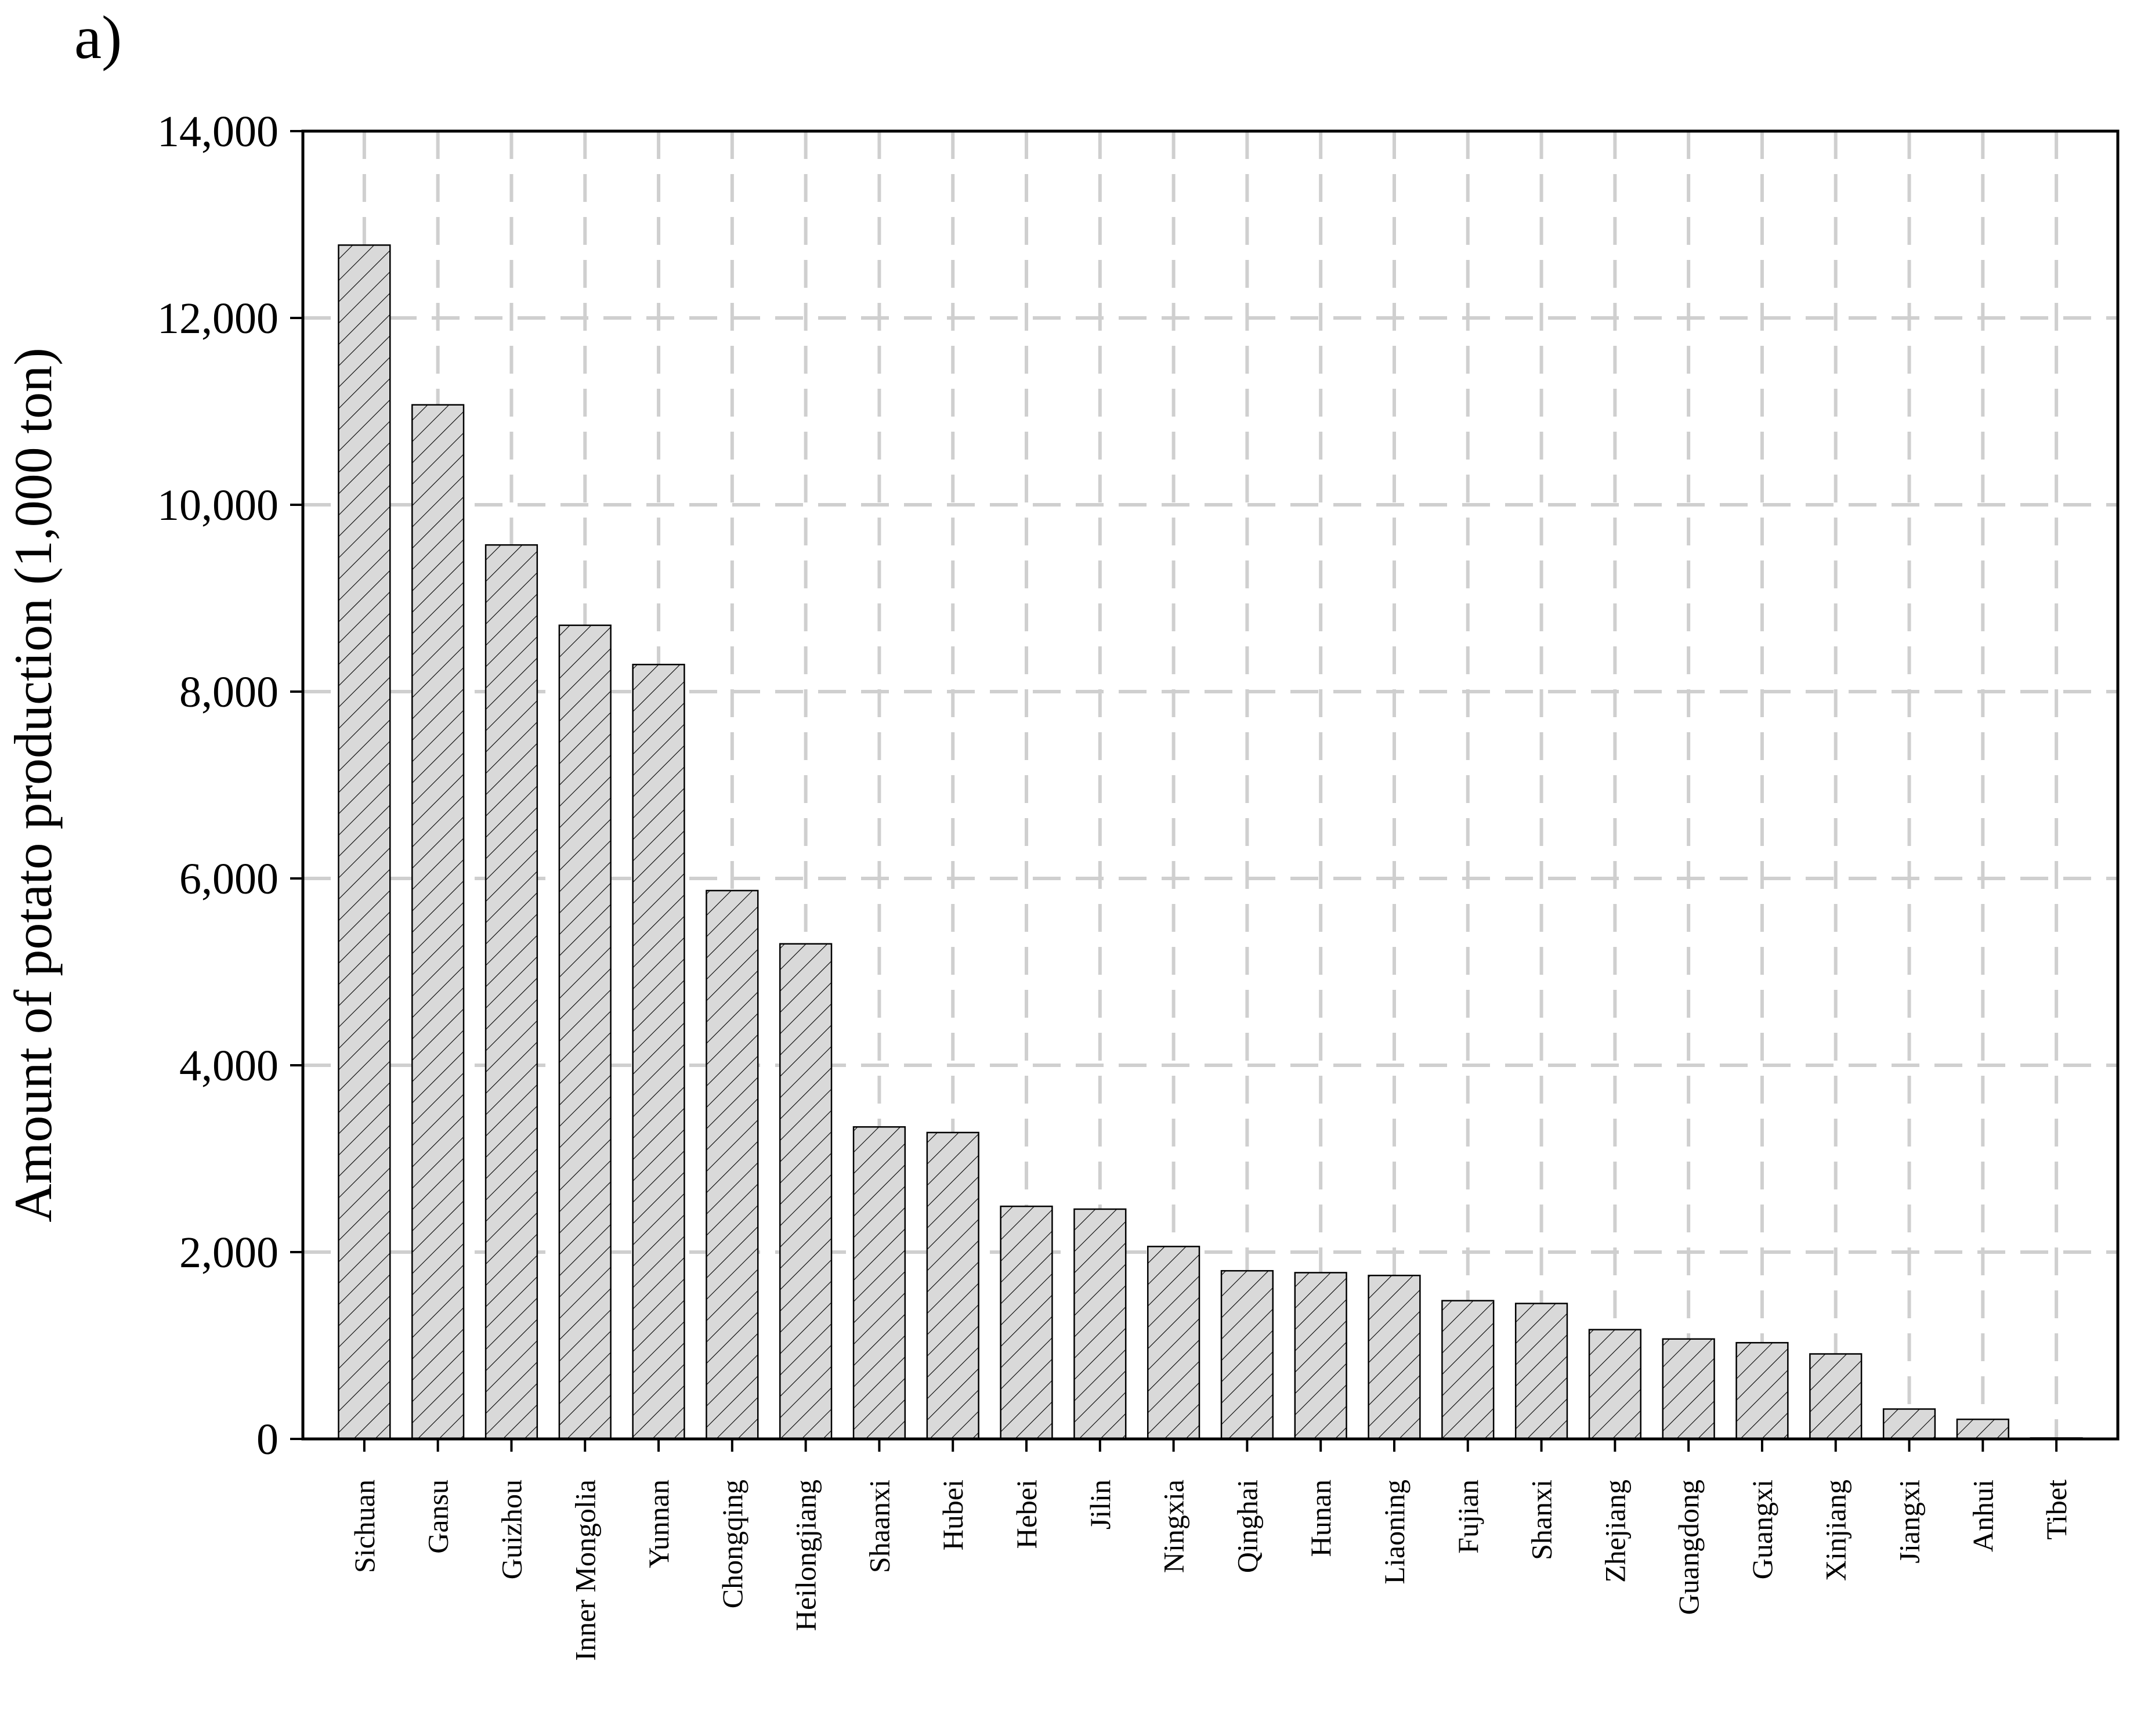  I want to click on x-tick-label: Ningxia, so click(1174, 1526).